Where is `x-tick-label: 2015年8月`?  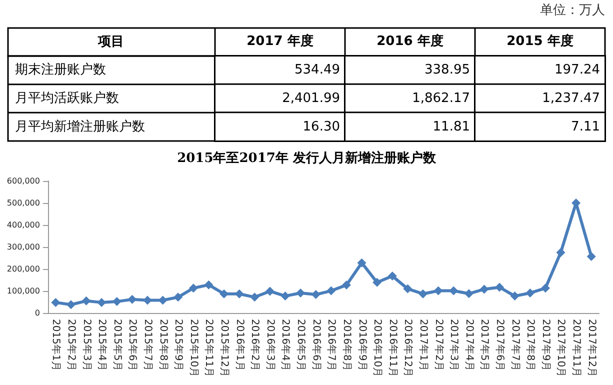
x-tick-label: 2015年8月 is located at coordinates (163, 345).